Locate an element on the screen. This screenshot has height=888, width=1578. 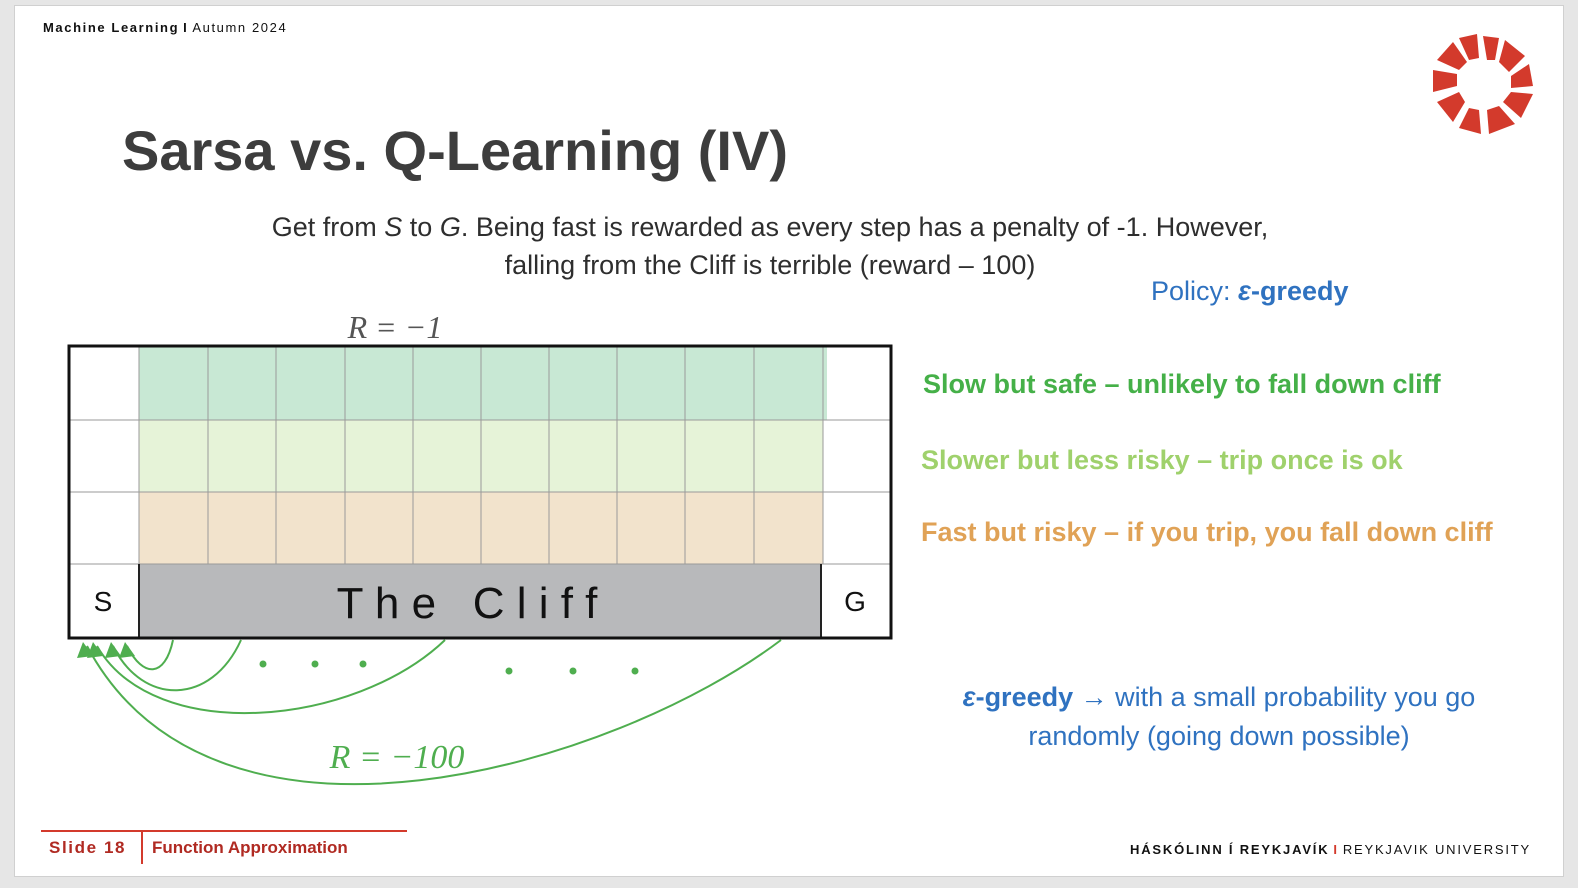
course-name: Machine Learning is located at coordinates (111, 27).